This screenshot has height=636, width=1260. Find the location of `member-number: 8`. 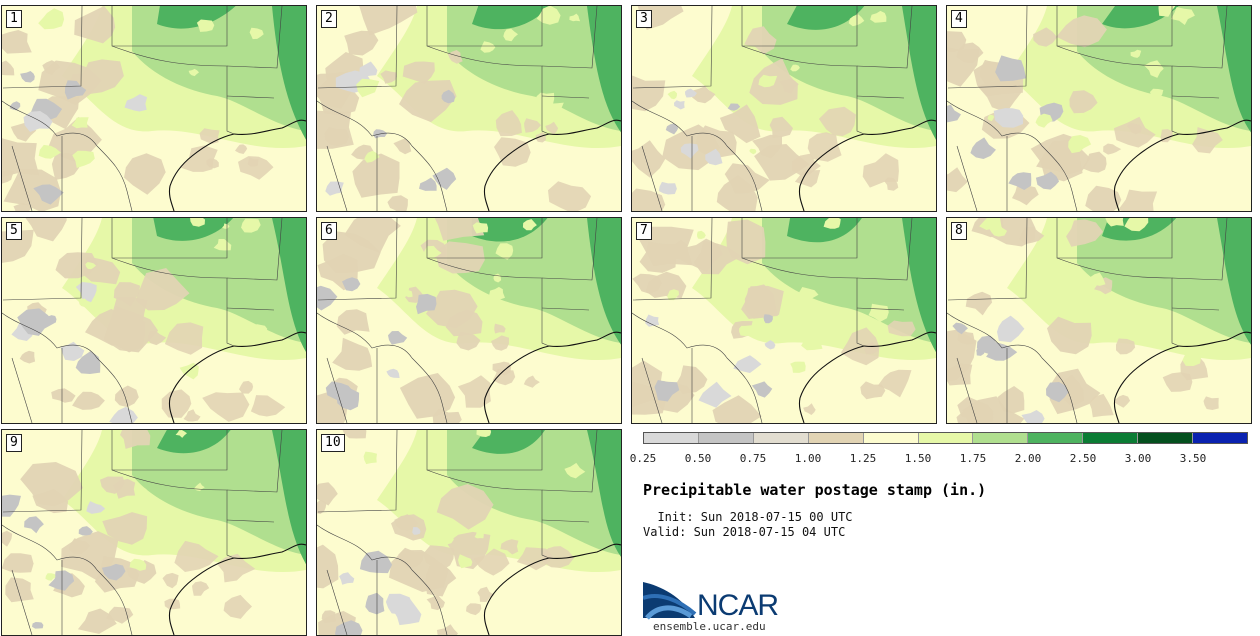

member-number: 8 is located at coordinates (959, 231).